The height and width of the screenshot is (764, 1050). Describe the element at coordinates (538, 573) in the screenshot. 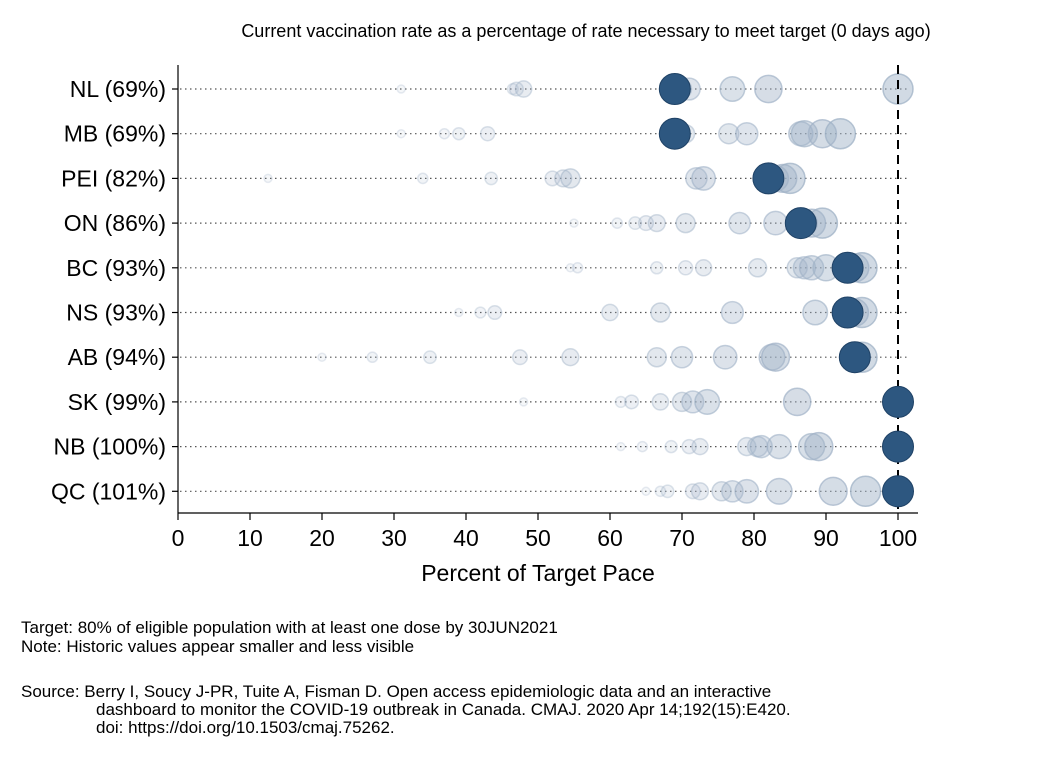

I see `x-axis-title: Percent of Target Pace` at that location.